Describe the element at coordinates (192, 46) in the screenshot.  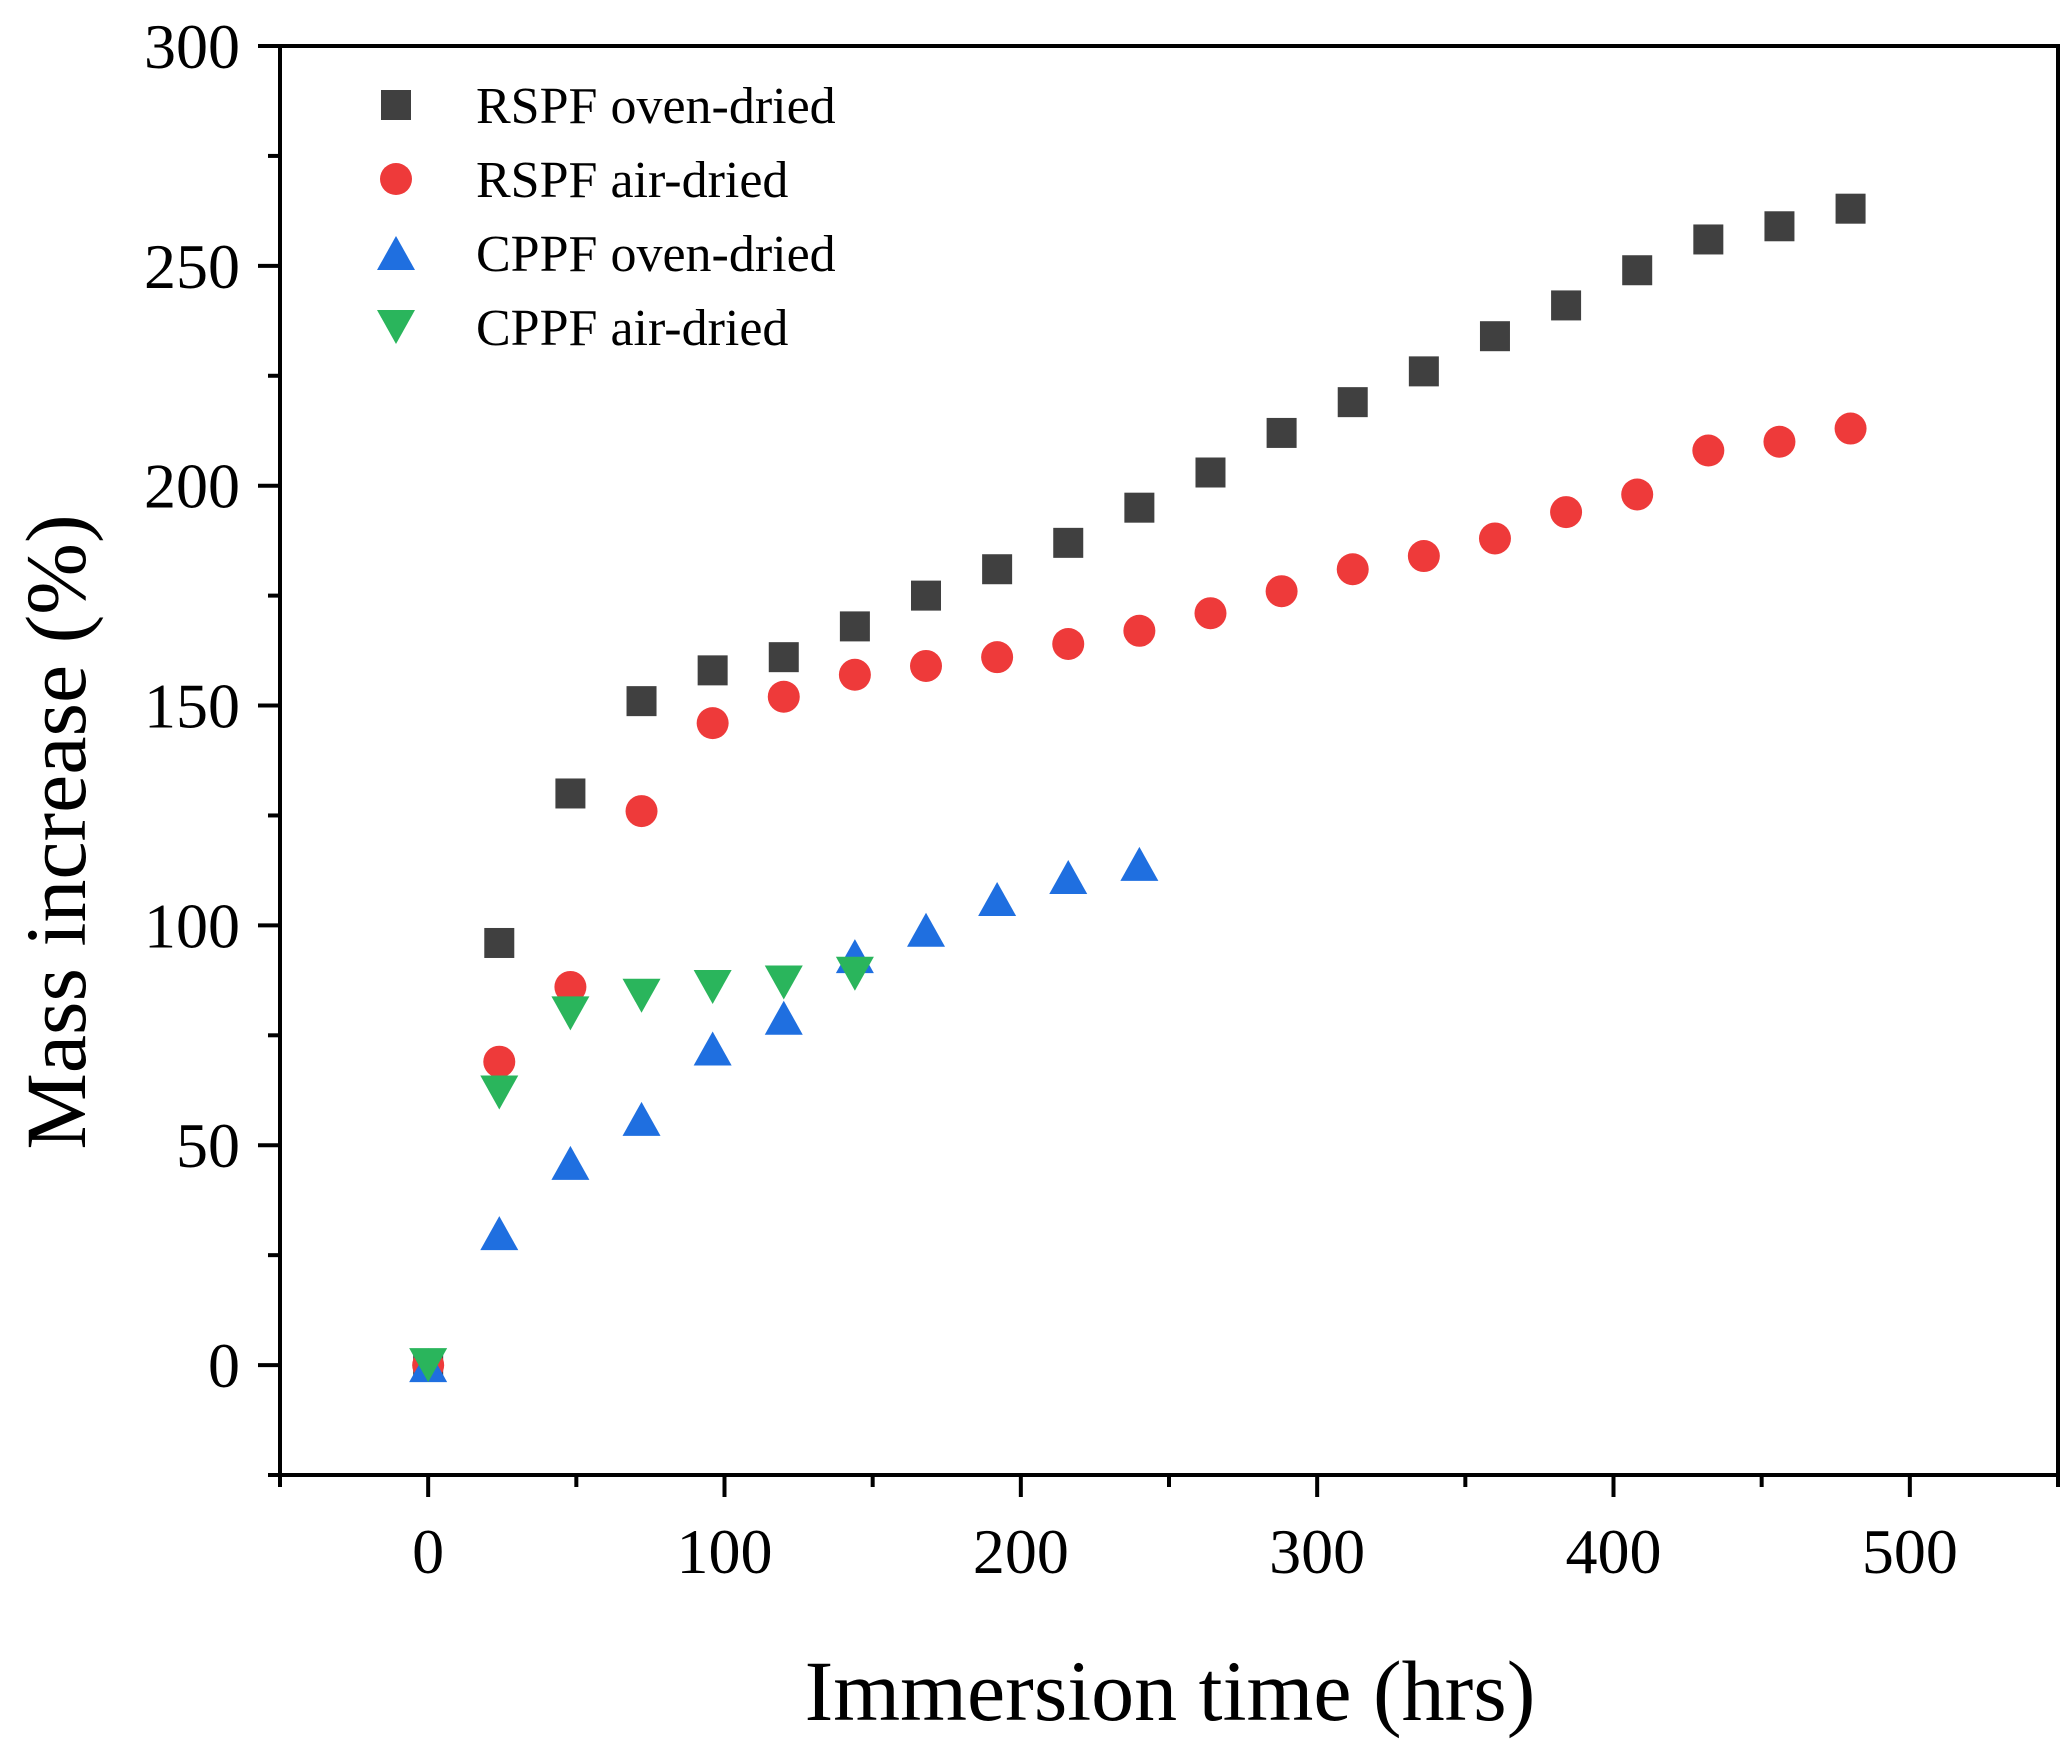
I see `y-tick-label: 300` at that location.